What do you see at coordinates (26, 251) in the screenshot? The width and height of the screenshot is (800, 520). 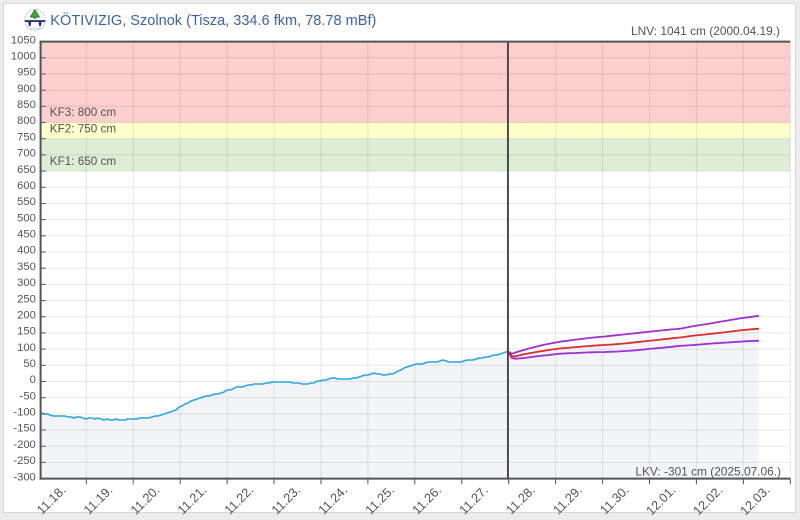 I see `svg-text: 400` at bounding box center [26, 251].